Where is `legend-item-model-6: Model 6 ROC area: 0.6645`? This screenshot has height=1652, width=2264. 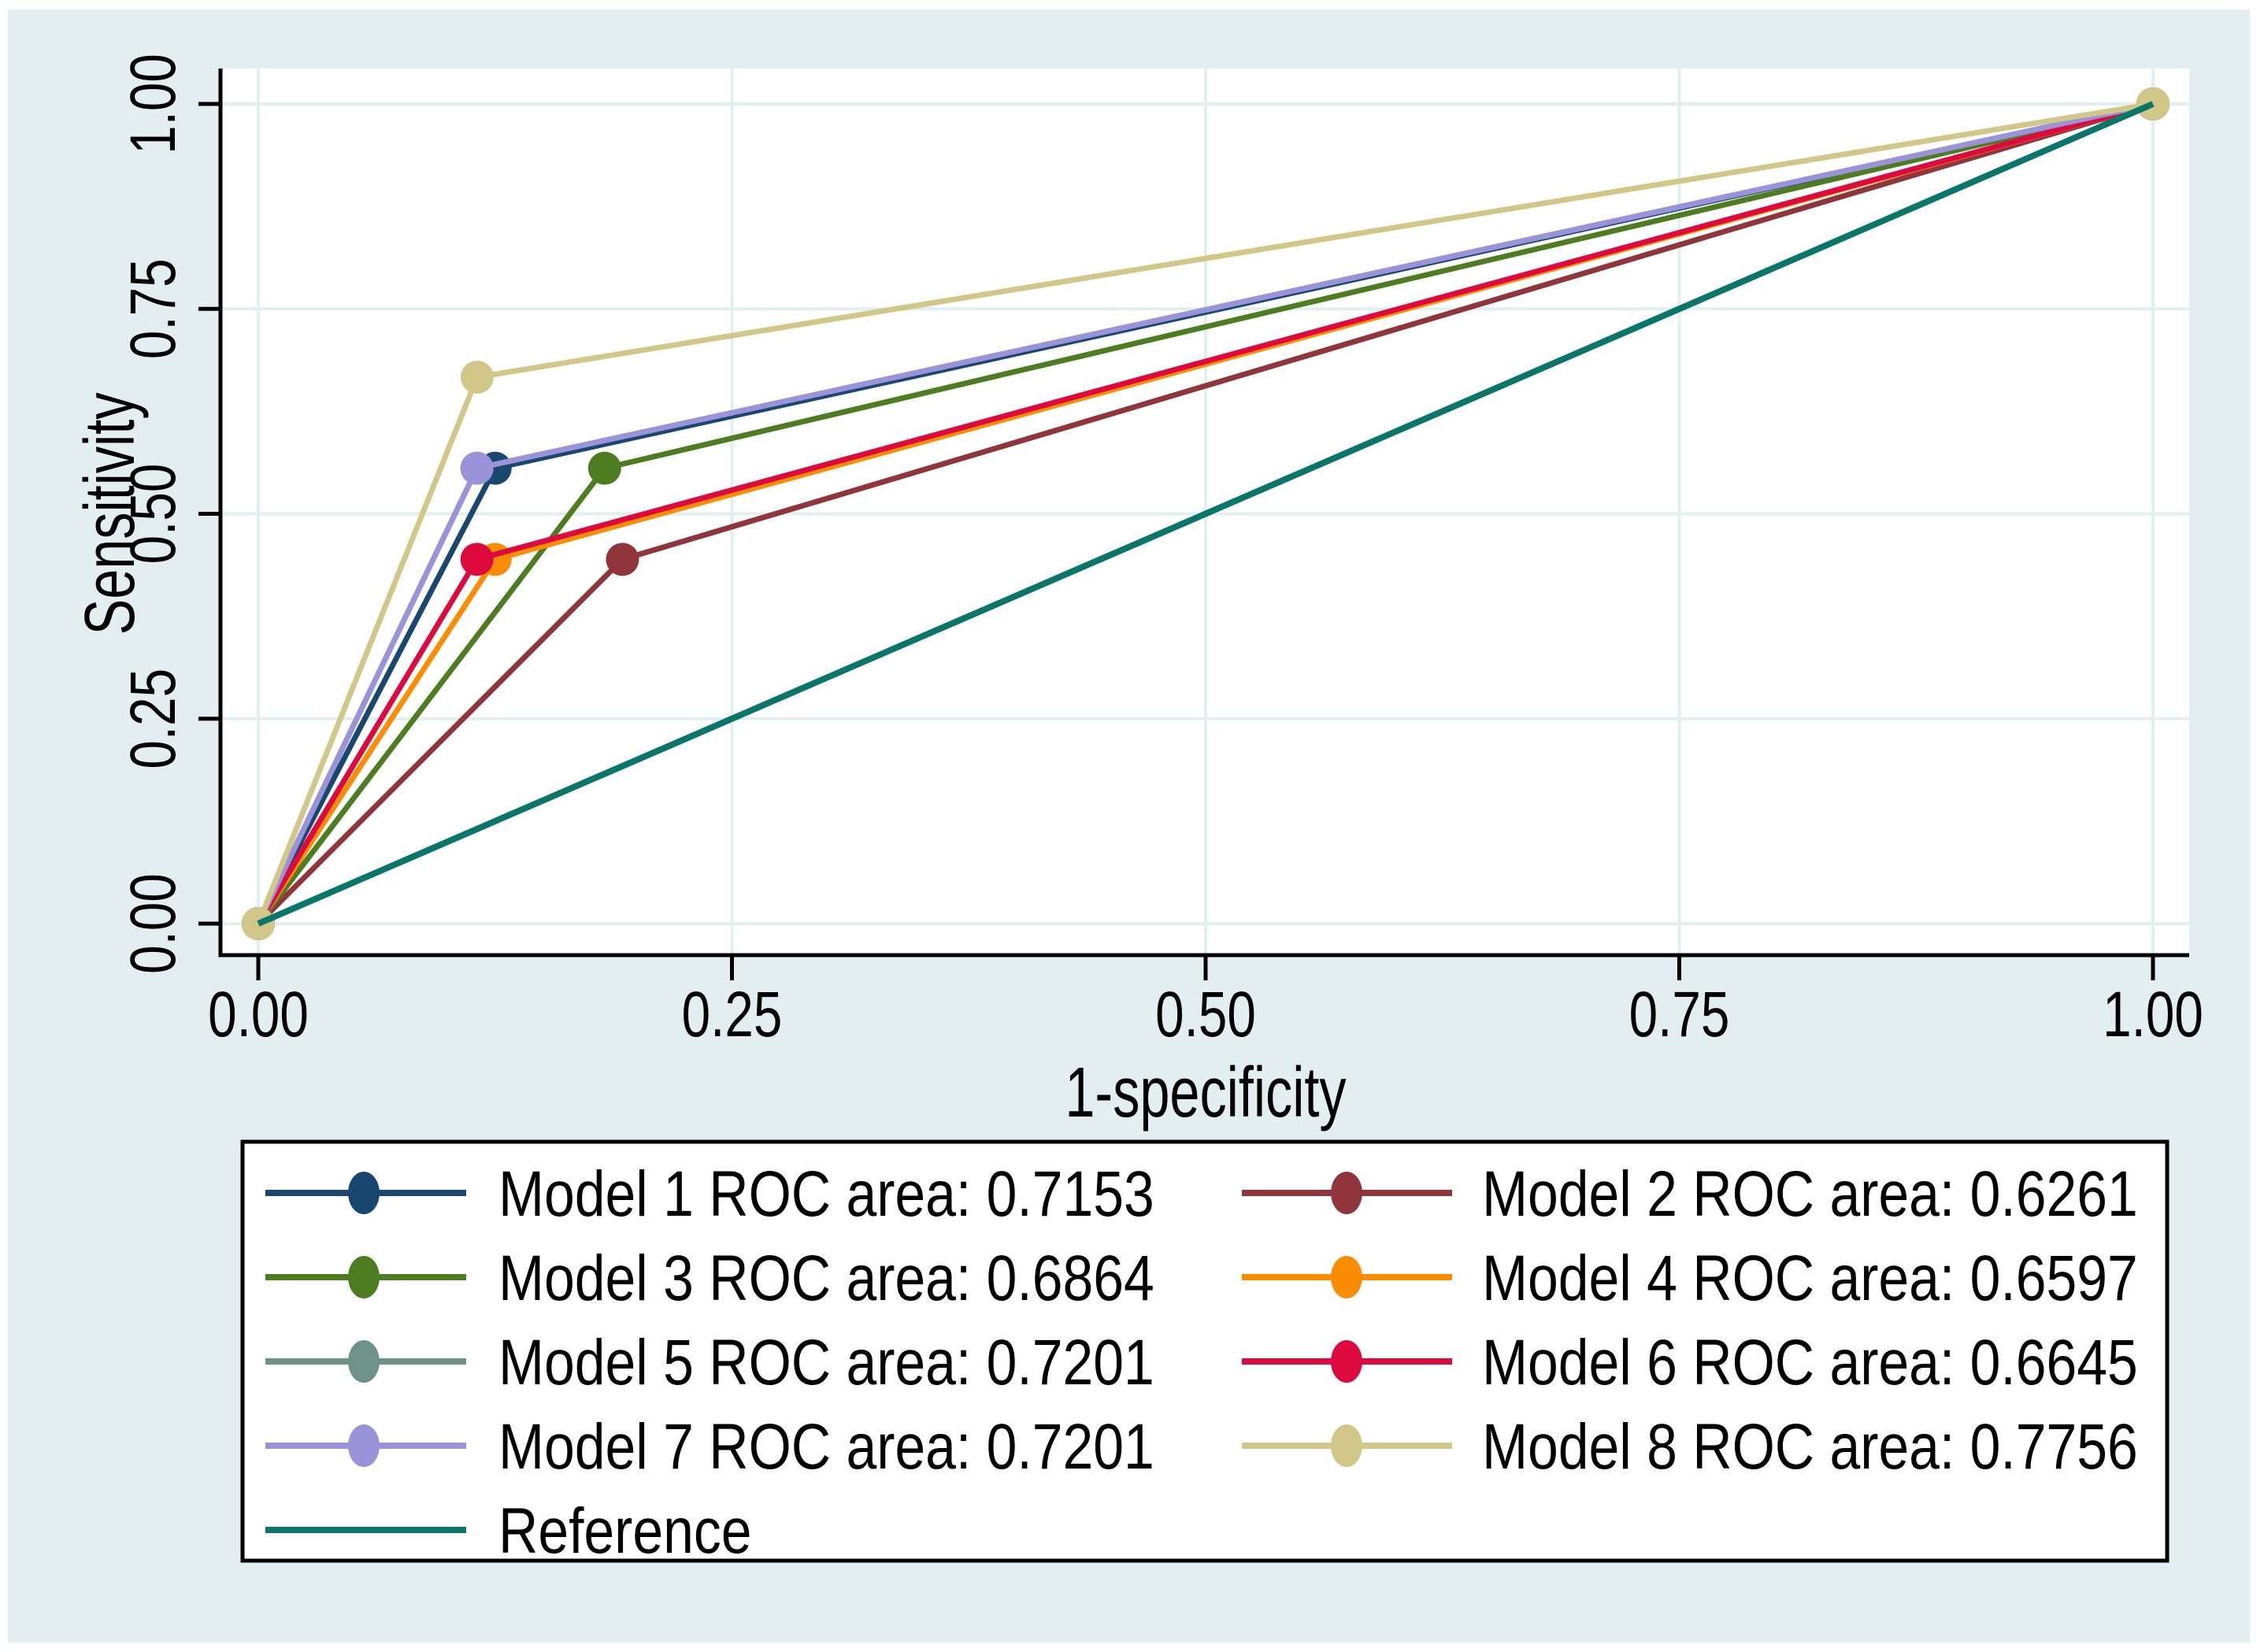 legend-item-model-6: Model 6 ROC area: 0.6645 is located at coordinates (1690, 1363).